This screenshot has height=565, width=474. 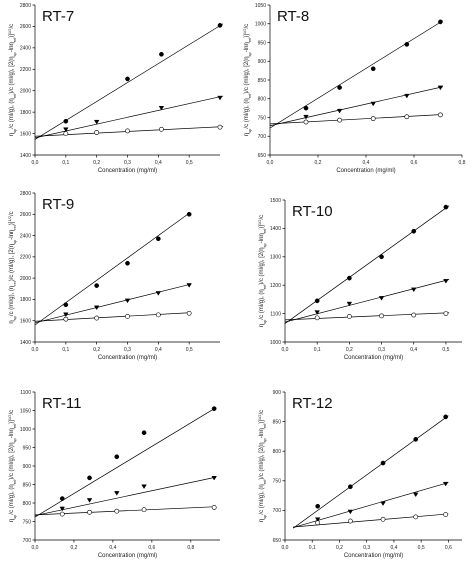 What do you see at coordinates (190, 548) in the screenshot?
I see `x-tick-label: 0,8` at bounding box center [190, 548].